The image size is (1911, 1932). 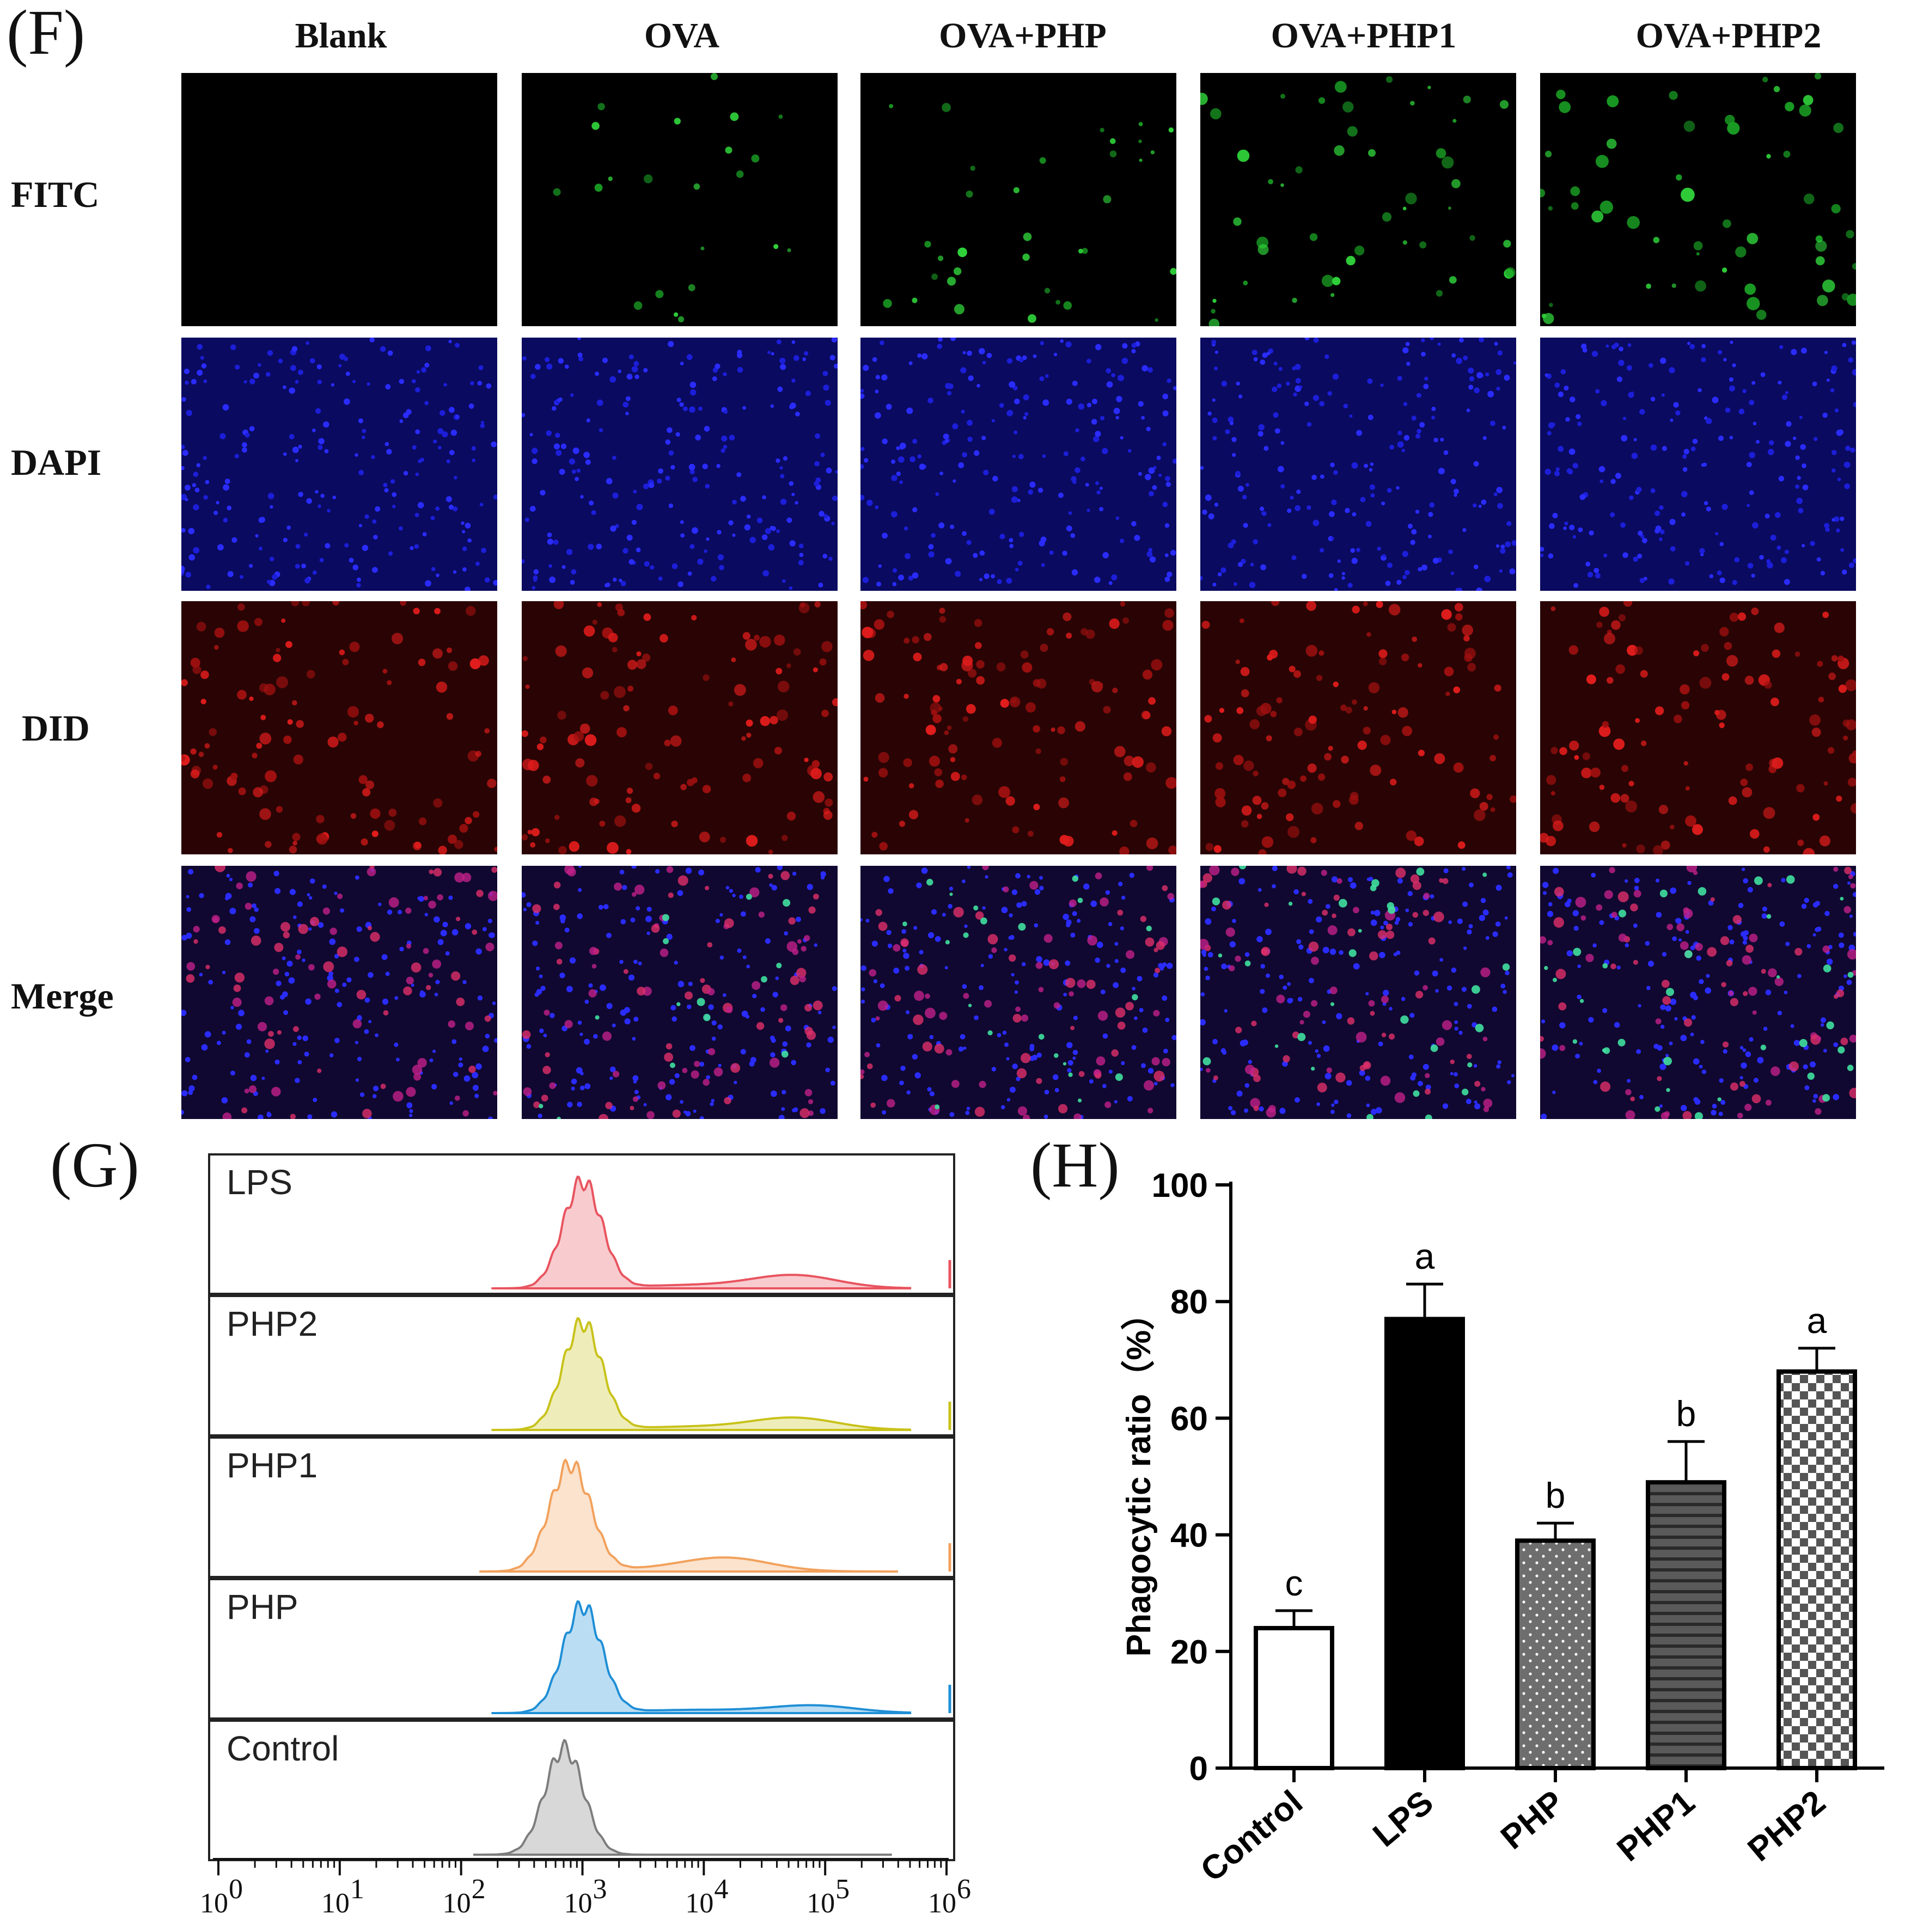 What do you see at coordinates (842, 1890) in the screenshot?
I see `histogram-tick-exponent: 5` at bounding box center [842, 1890].